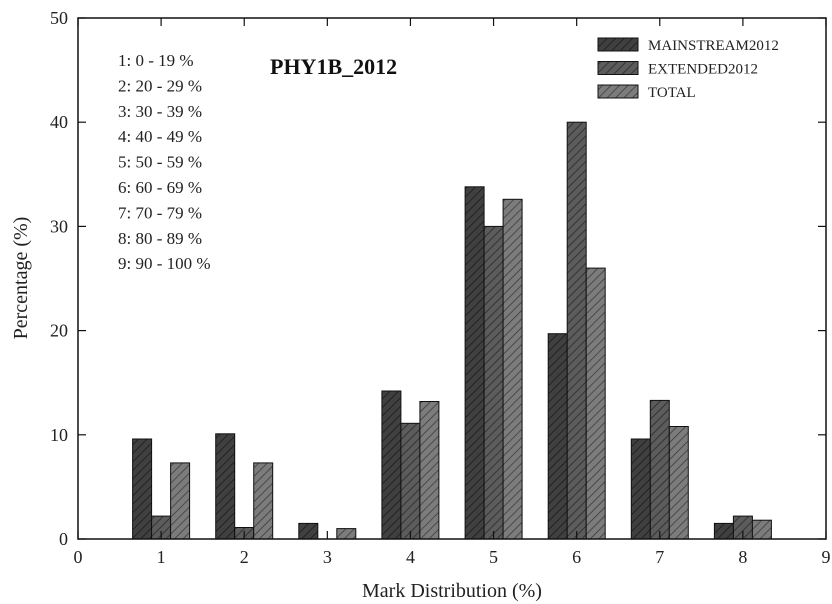 The width and height of the screenshot is (832, 604). I want to click on y-tick-label: 20, so click(59, 331).